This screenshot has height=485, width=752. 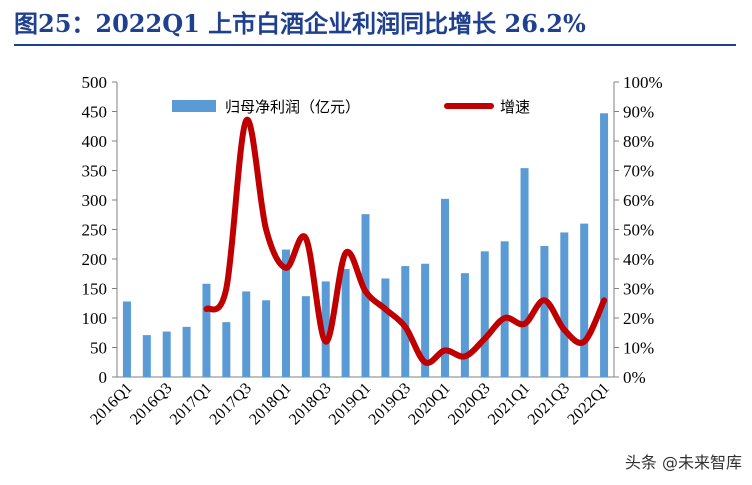 I want to click on x-tick-label: 2020Q1, so click(x=429, y=404).